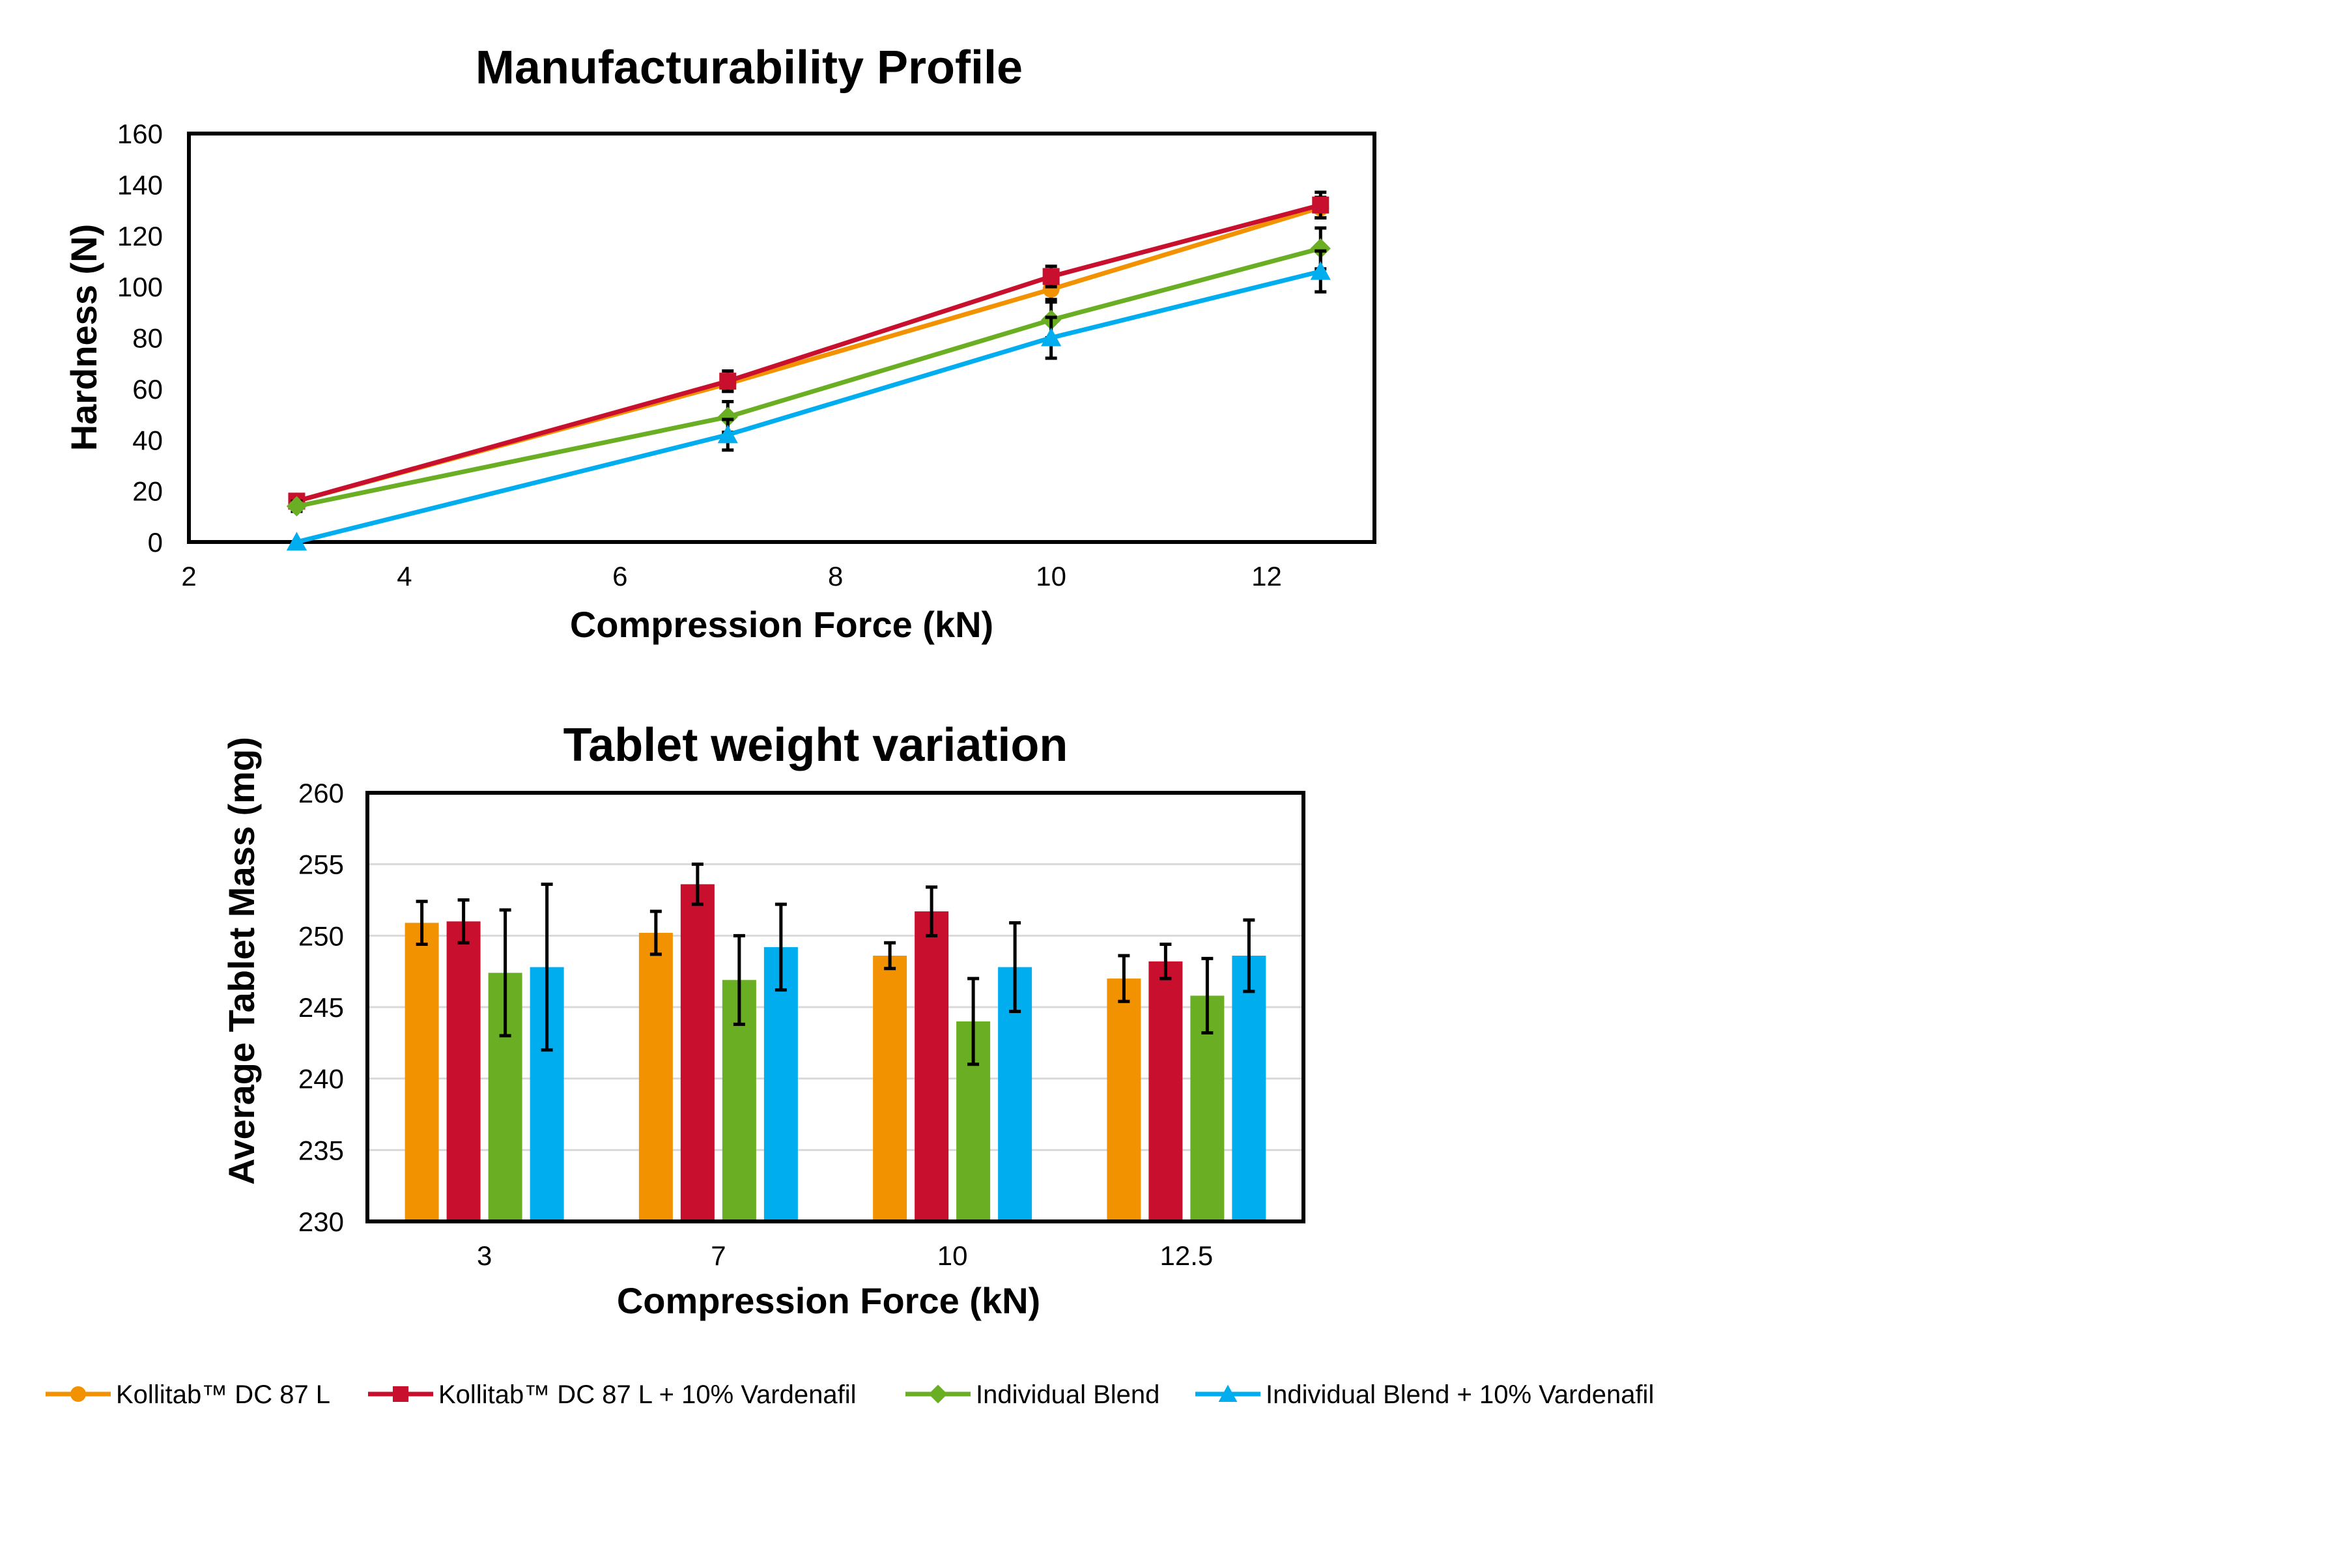 The height and width of the screenshot is (1568, 2332). Describe the element at coordinates (321, 1150) in the screenshot. I see `bar-chart-y-tick-label: 235` at that location.